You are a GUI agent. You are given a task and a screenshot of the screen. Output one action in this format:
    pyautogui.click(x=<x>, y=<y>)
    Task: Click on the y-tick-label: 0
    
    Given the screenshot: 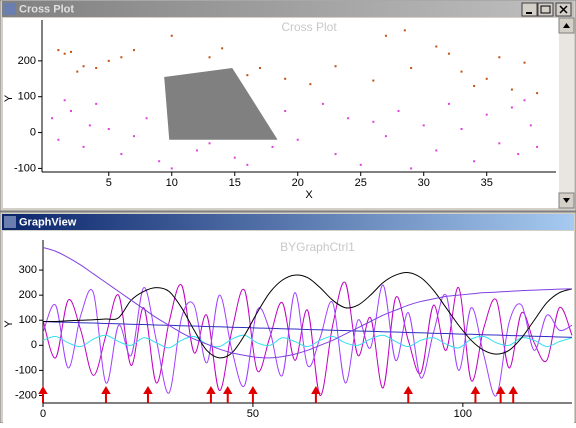 What is the action you would take?
    pyautogui.click(x=33, y=132)
    